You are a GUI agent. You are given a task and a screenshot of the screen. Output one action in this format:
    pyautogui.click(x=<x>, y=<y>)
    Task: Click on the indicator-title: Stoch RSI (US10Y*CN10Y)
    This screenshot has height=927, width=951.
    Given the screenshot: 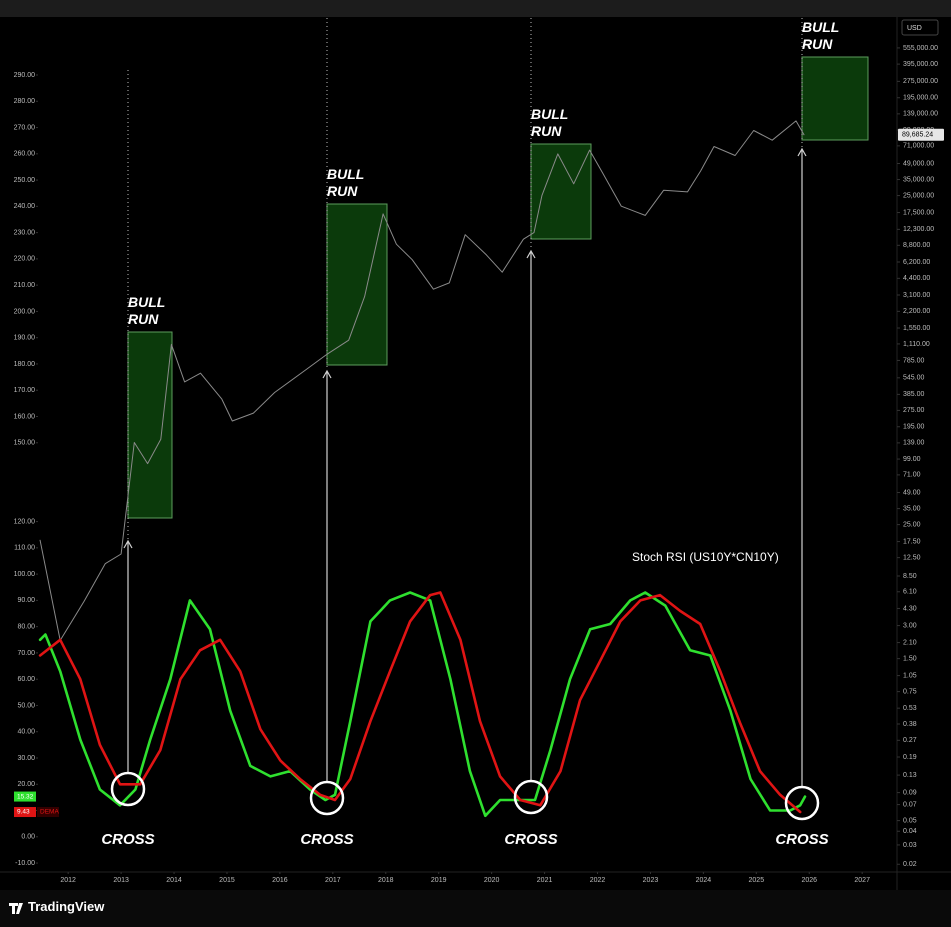 What is the action you would take?
    pyautogui.click(x=705, y=557)
    